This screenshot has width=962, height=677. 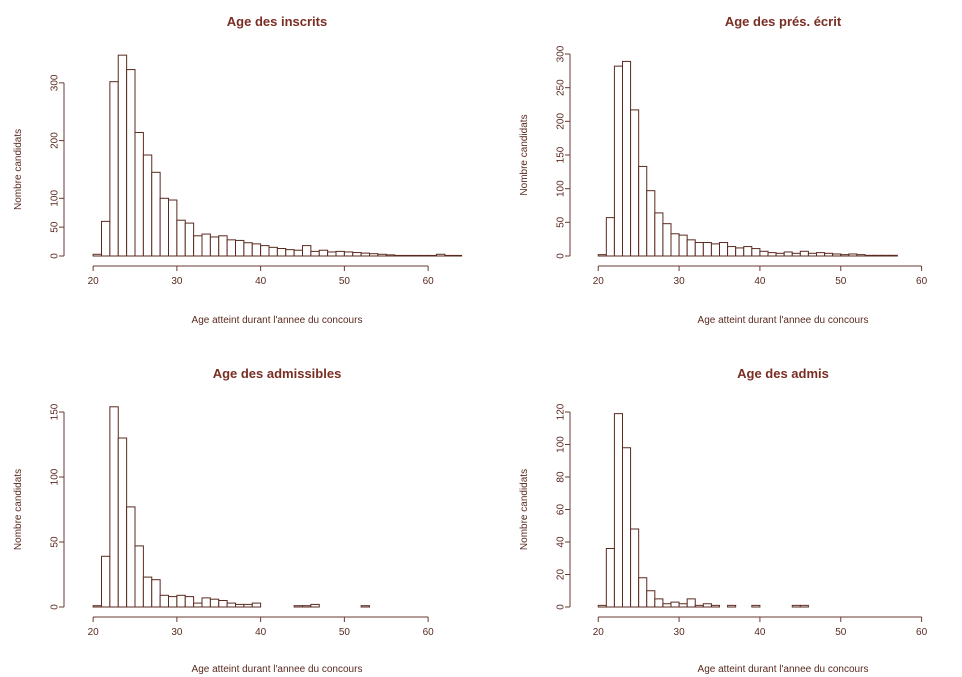 I want to click on y-tick-label: 50, so click(x=561, y=222).